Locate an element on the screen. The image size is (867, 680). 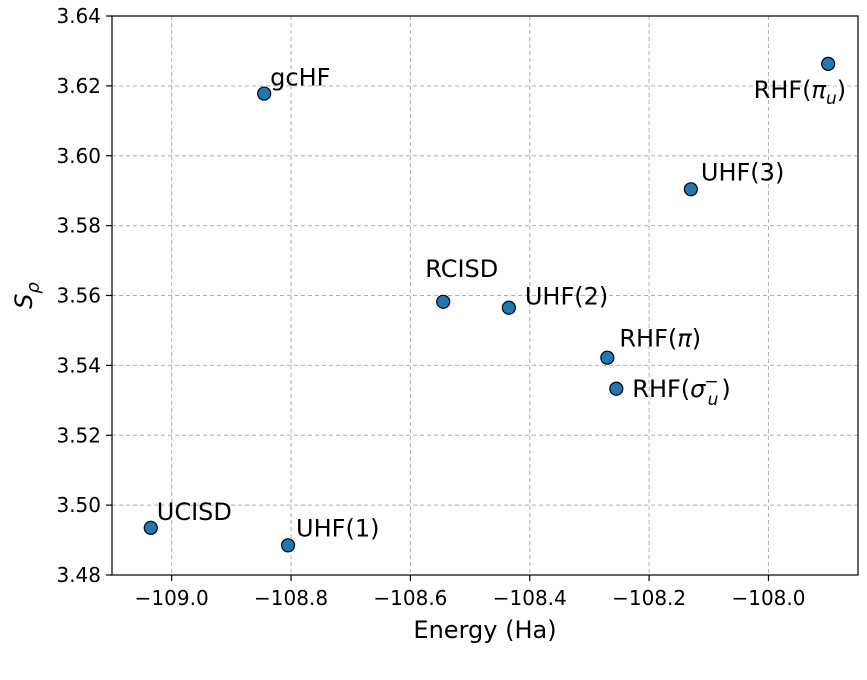
y-tick-label: 3.62 is located at coordinates (78, 86).